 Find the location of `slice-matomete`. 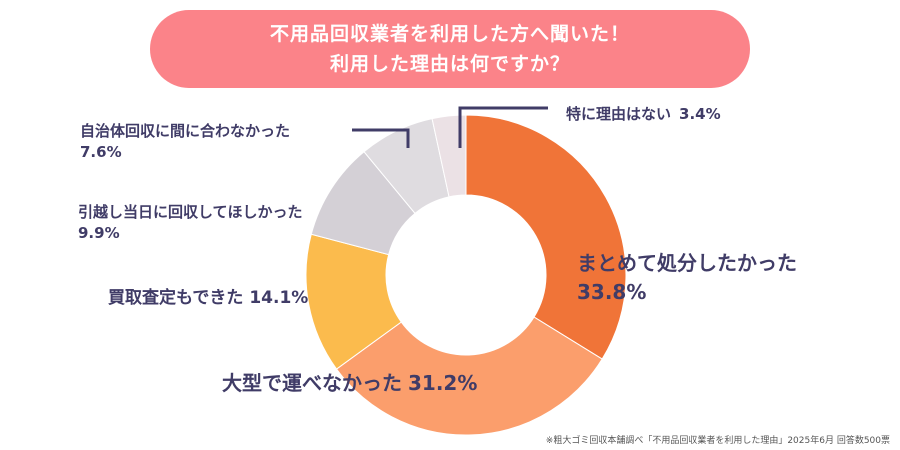

slice-matomete is located at coordinates (546, 237).